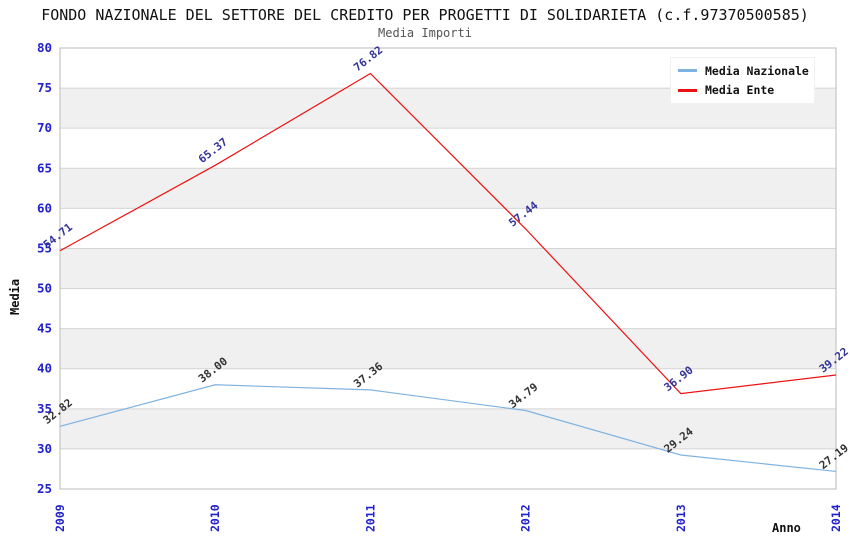 Image resolution: width=850 pixels, height=550 pixels. Describe the element at coordinates (44, 328) in the screenshot. I see `y-tick-label: 45` at that location.